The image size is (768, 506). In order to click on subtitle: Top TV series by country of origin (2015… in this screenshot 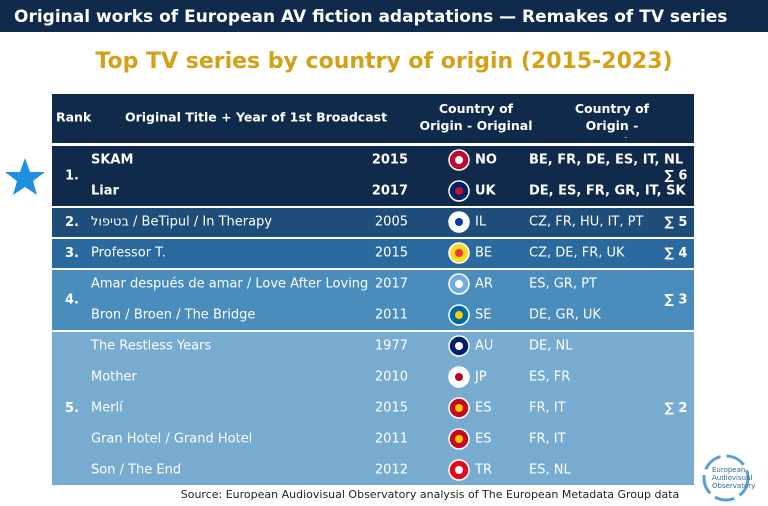, I will do `click(383, 61)`.